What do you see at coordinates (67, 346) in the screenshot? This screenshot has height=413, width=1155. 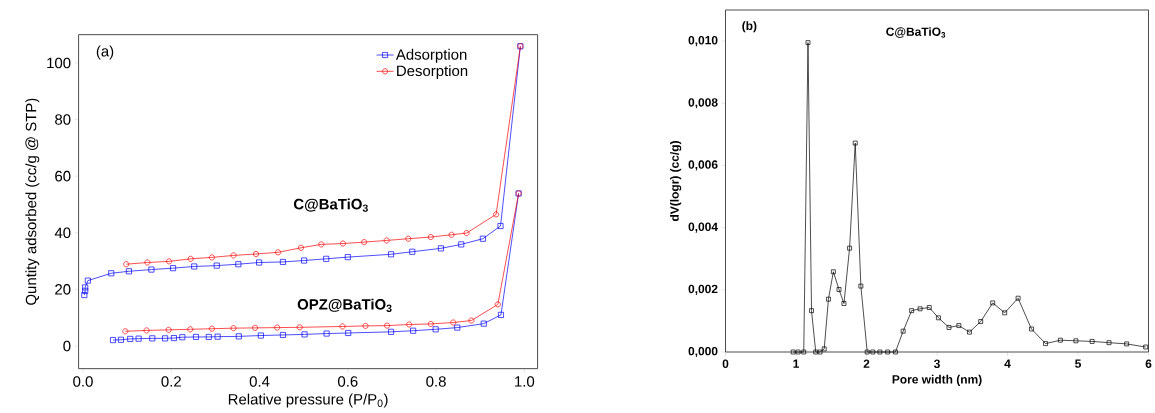 I see `y-tick-label: 0` at bounding box center [67, 346].